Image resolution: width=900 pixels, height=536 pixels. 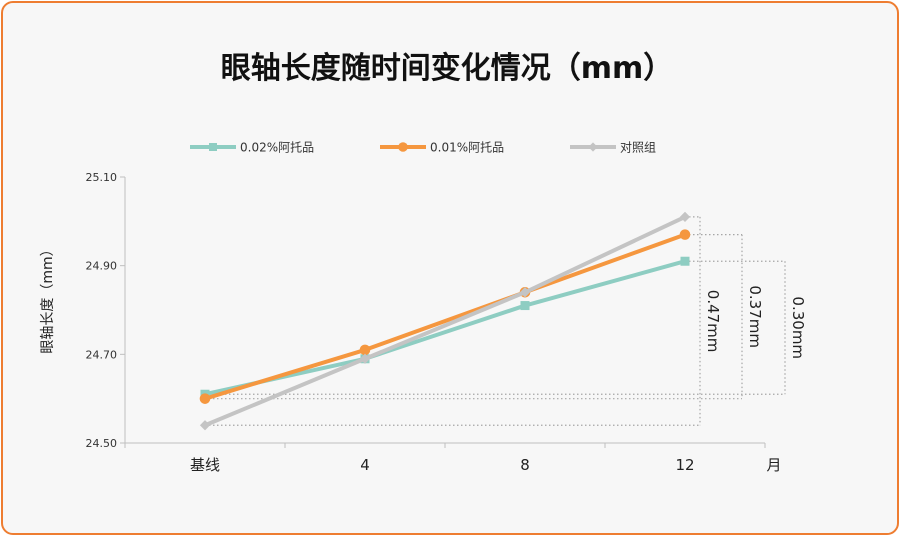 I want to click on x-axis-unit: 月, so click(x=773, y=465).